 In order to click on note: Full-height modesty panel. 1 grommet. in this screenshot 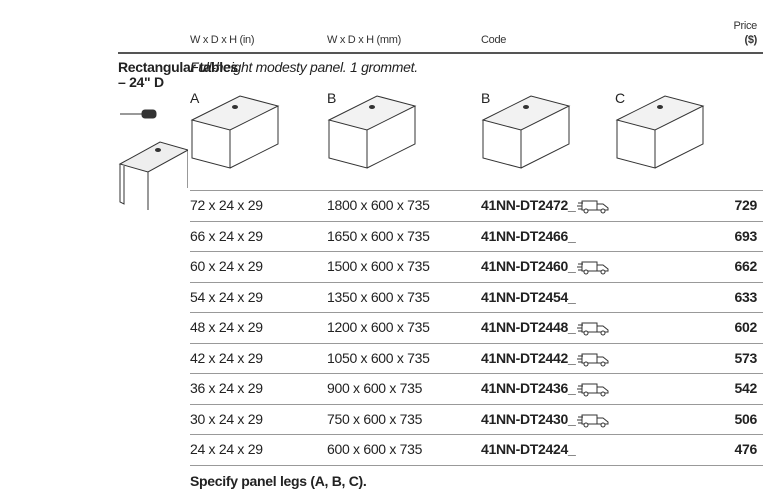, I will do `click(304, 67)`.